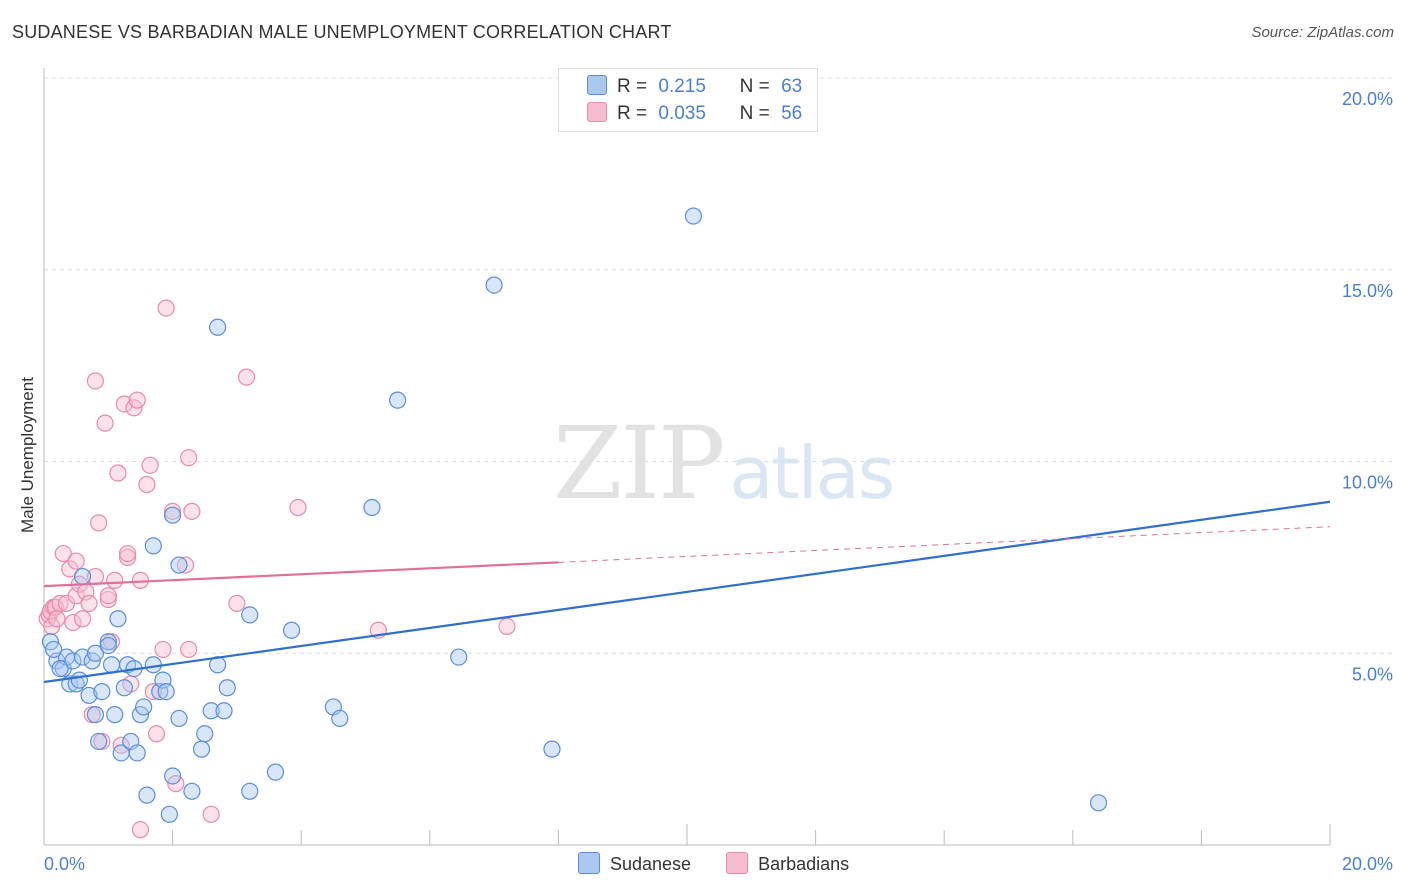 The width and height of the screenshot is (1406, 892). Describe the element at coordinates (754, 86) in the screenshot. I see `legend-n-label: N =` at that location.